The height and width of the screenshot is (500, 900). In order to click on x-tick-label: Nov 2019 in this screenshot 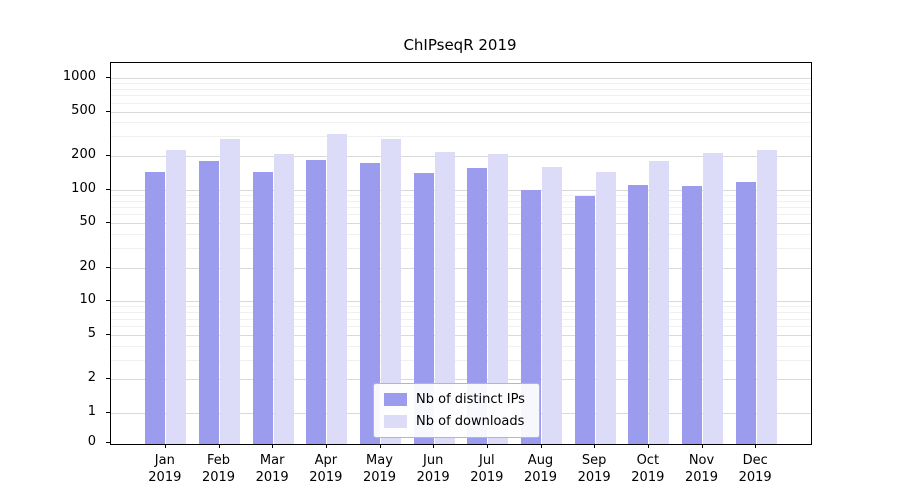, I will do `click(701, 469)`.